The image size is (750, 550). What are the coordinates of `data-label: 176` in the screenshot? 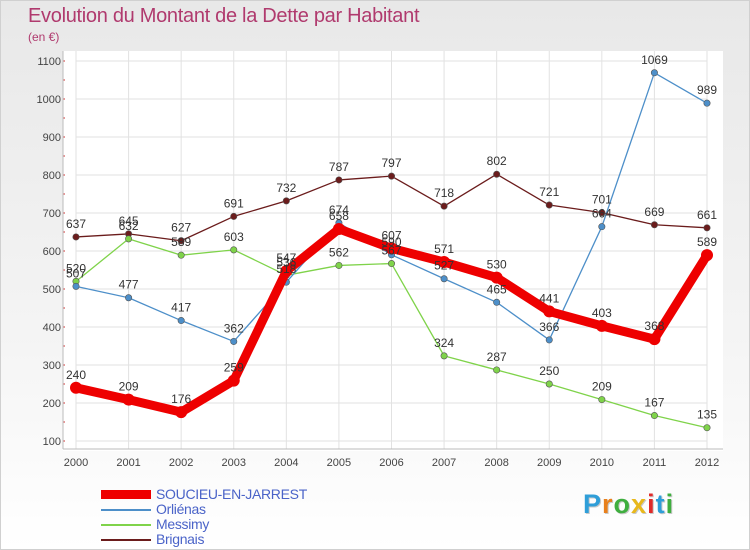 It's located at (181, 399).